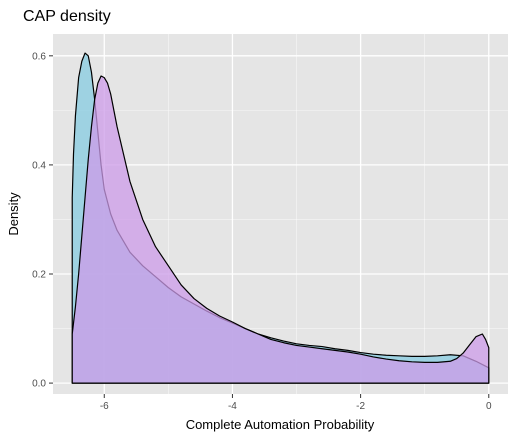 This screenshot has width=514, height=439. Describe the element at coordinates (360, 406) in the screenshot. I see `x-tick-label: -2` at that location.